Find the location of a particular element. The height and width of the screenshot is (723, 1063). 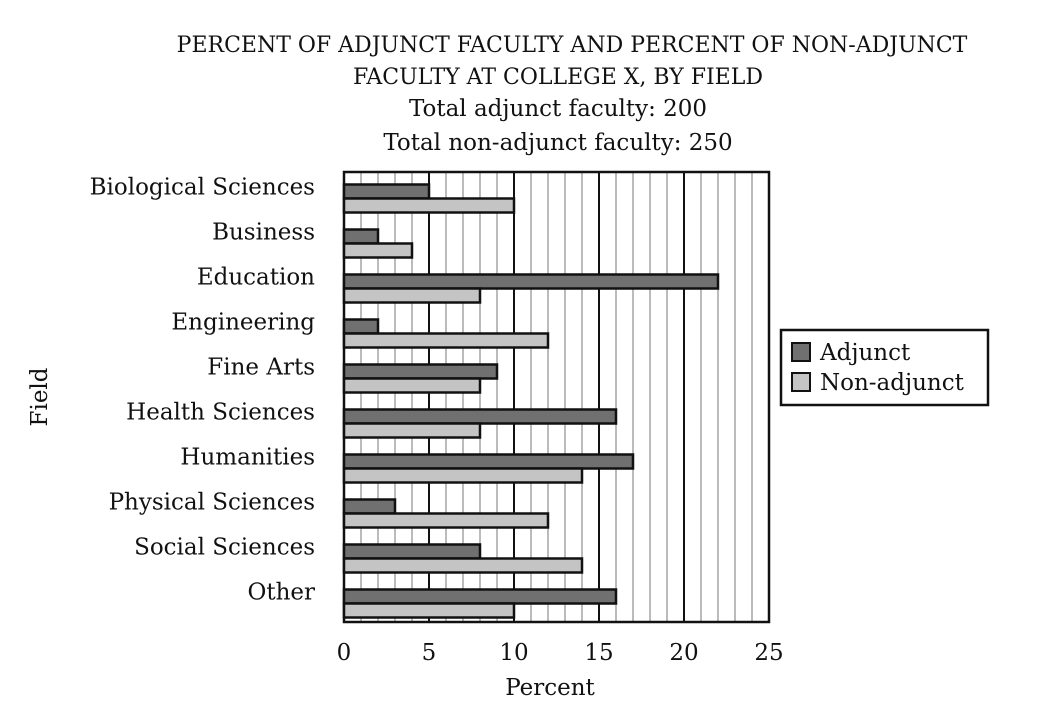

chart-title-line-2: FACULTY AT COLLEGE X, BY FIELD is located at coordinates (558, 77).